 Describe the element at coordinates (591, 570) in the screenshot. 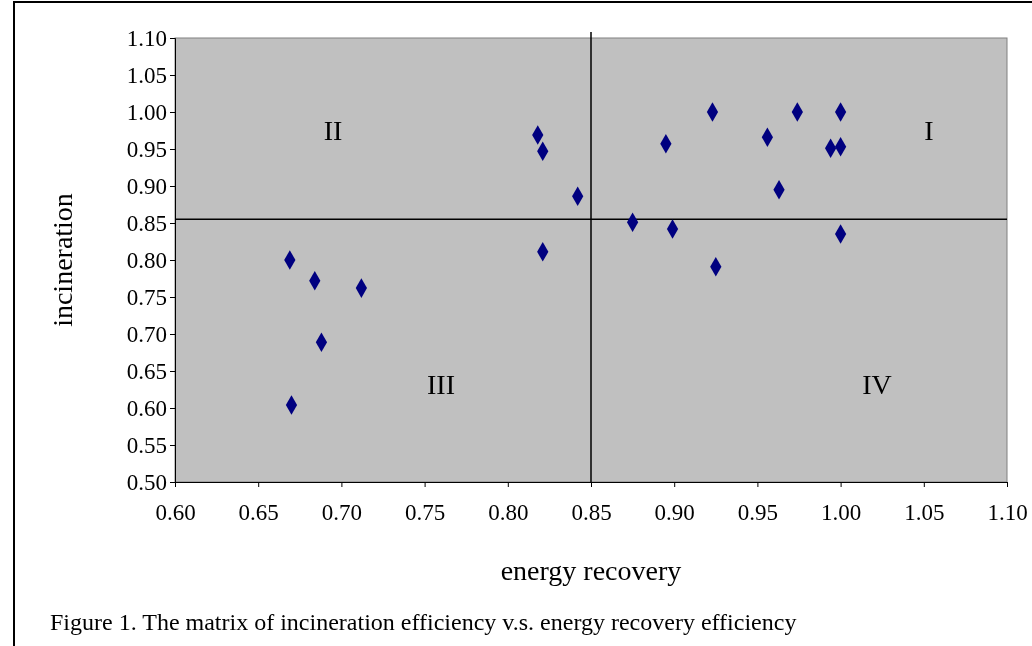

I see `x-axis-title: energy recovery` at that location.